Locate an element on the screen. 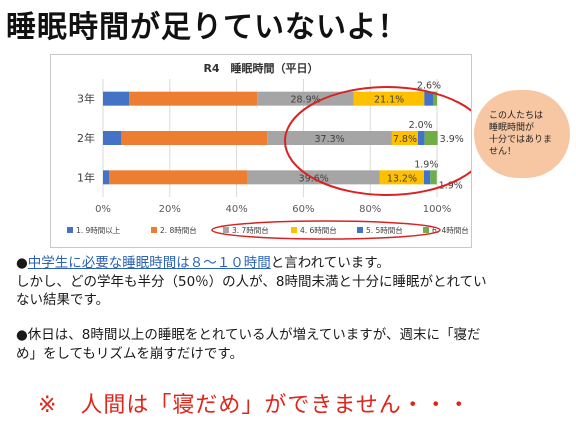 The image size is (576, 426). x-tick-label: 80% is located at coordinates (370, 209).